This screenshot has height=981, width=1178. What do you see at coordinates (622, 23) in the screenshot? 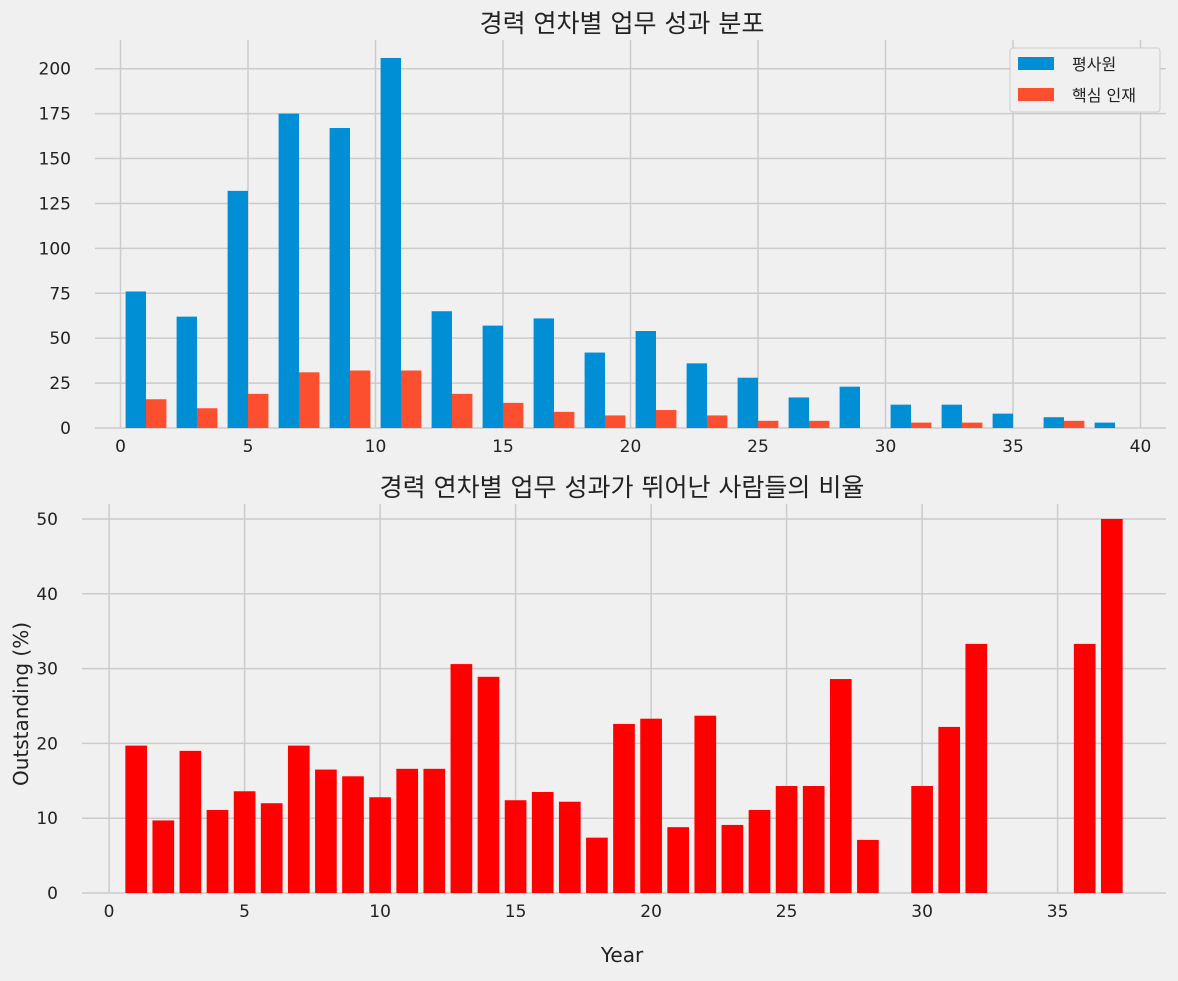
I see `top-chart-title: 경력 연차별 업무 성과 분포` at bounding box center [622, 23].